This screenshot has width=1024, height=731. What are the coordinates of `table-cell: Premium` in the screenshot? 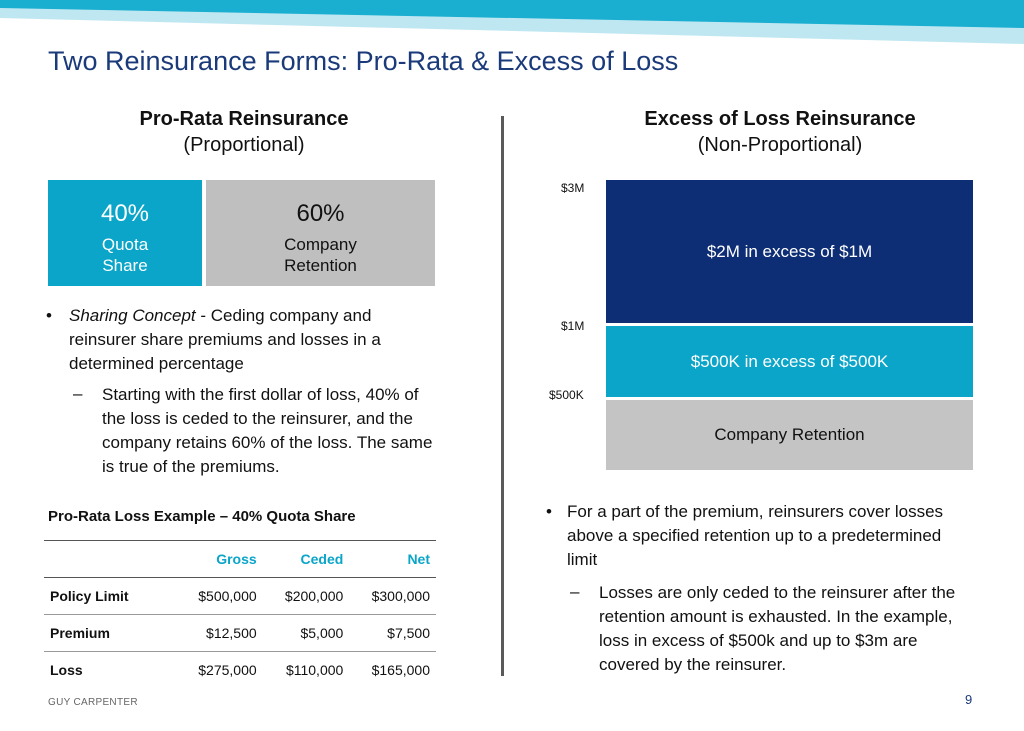 It's located at (110, 633).